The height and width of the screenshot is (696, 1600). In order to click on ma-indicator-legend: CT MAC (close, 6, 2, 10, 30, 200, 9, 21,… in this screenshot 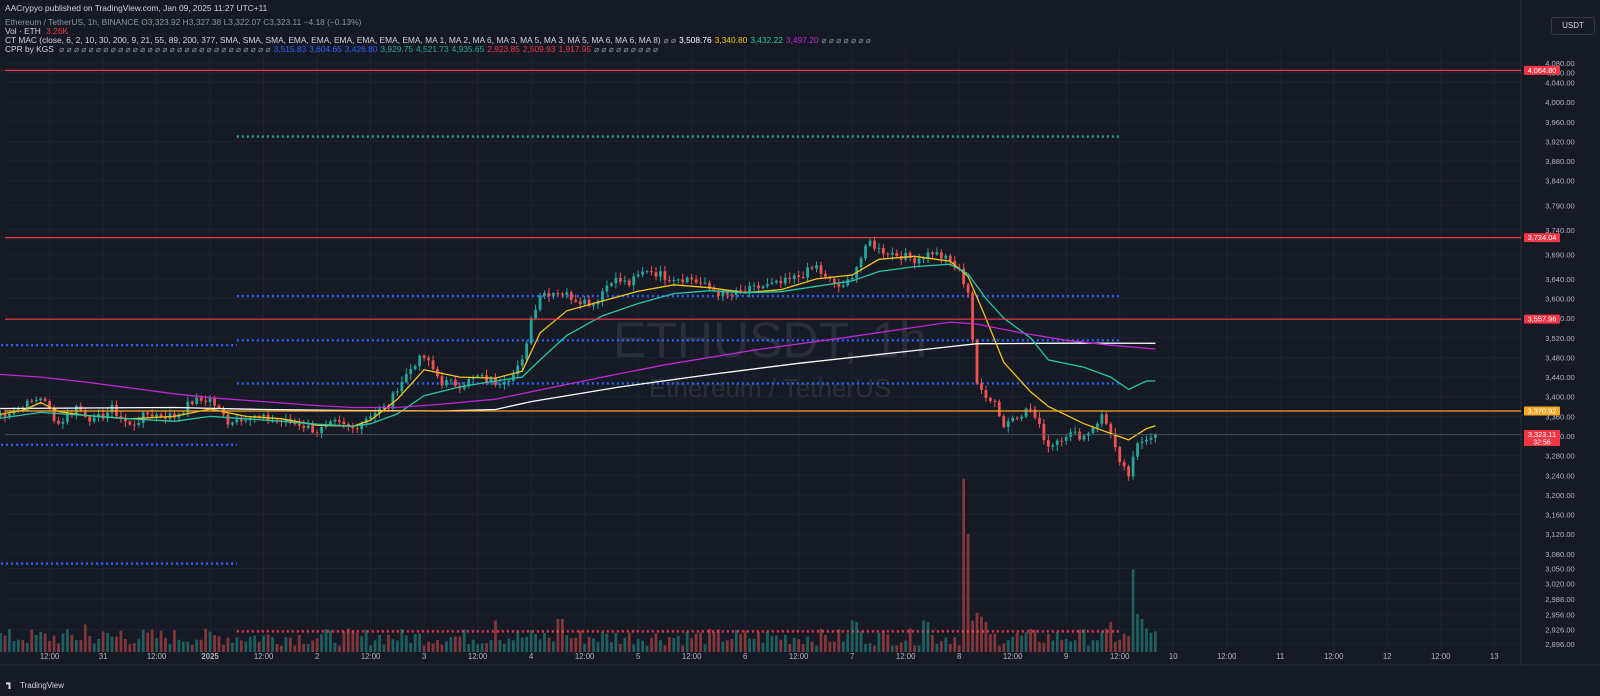, I will do `click(438, 40)`.